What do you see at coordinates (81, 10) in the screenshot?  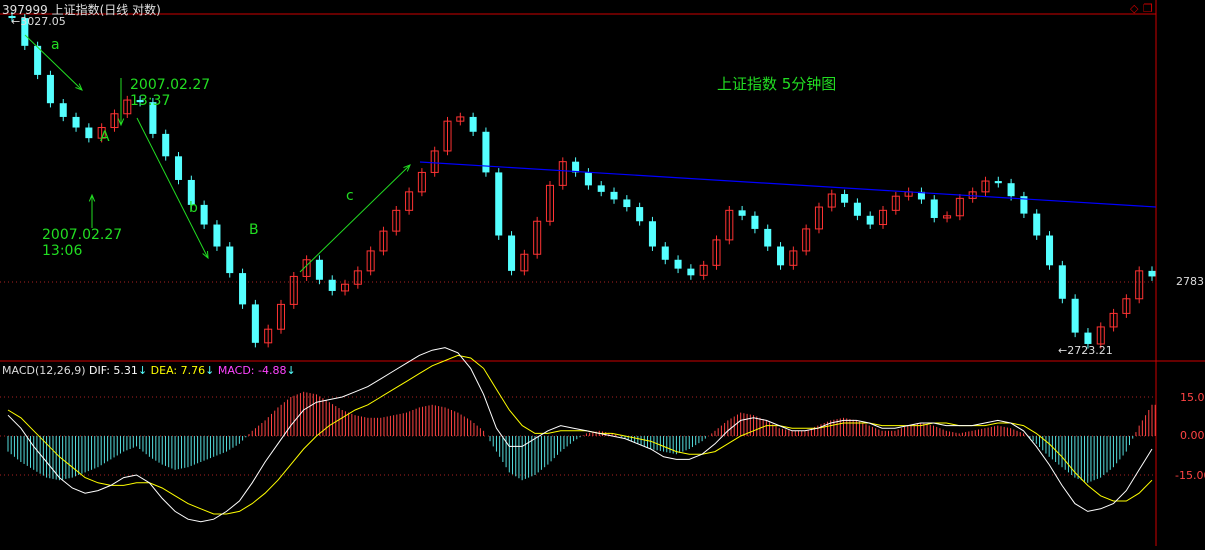 I see `chart-header-title: 397999 上证指数(日线 对数)` at bounding box center [81, 10].